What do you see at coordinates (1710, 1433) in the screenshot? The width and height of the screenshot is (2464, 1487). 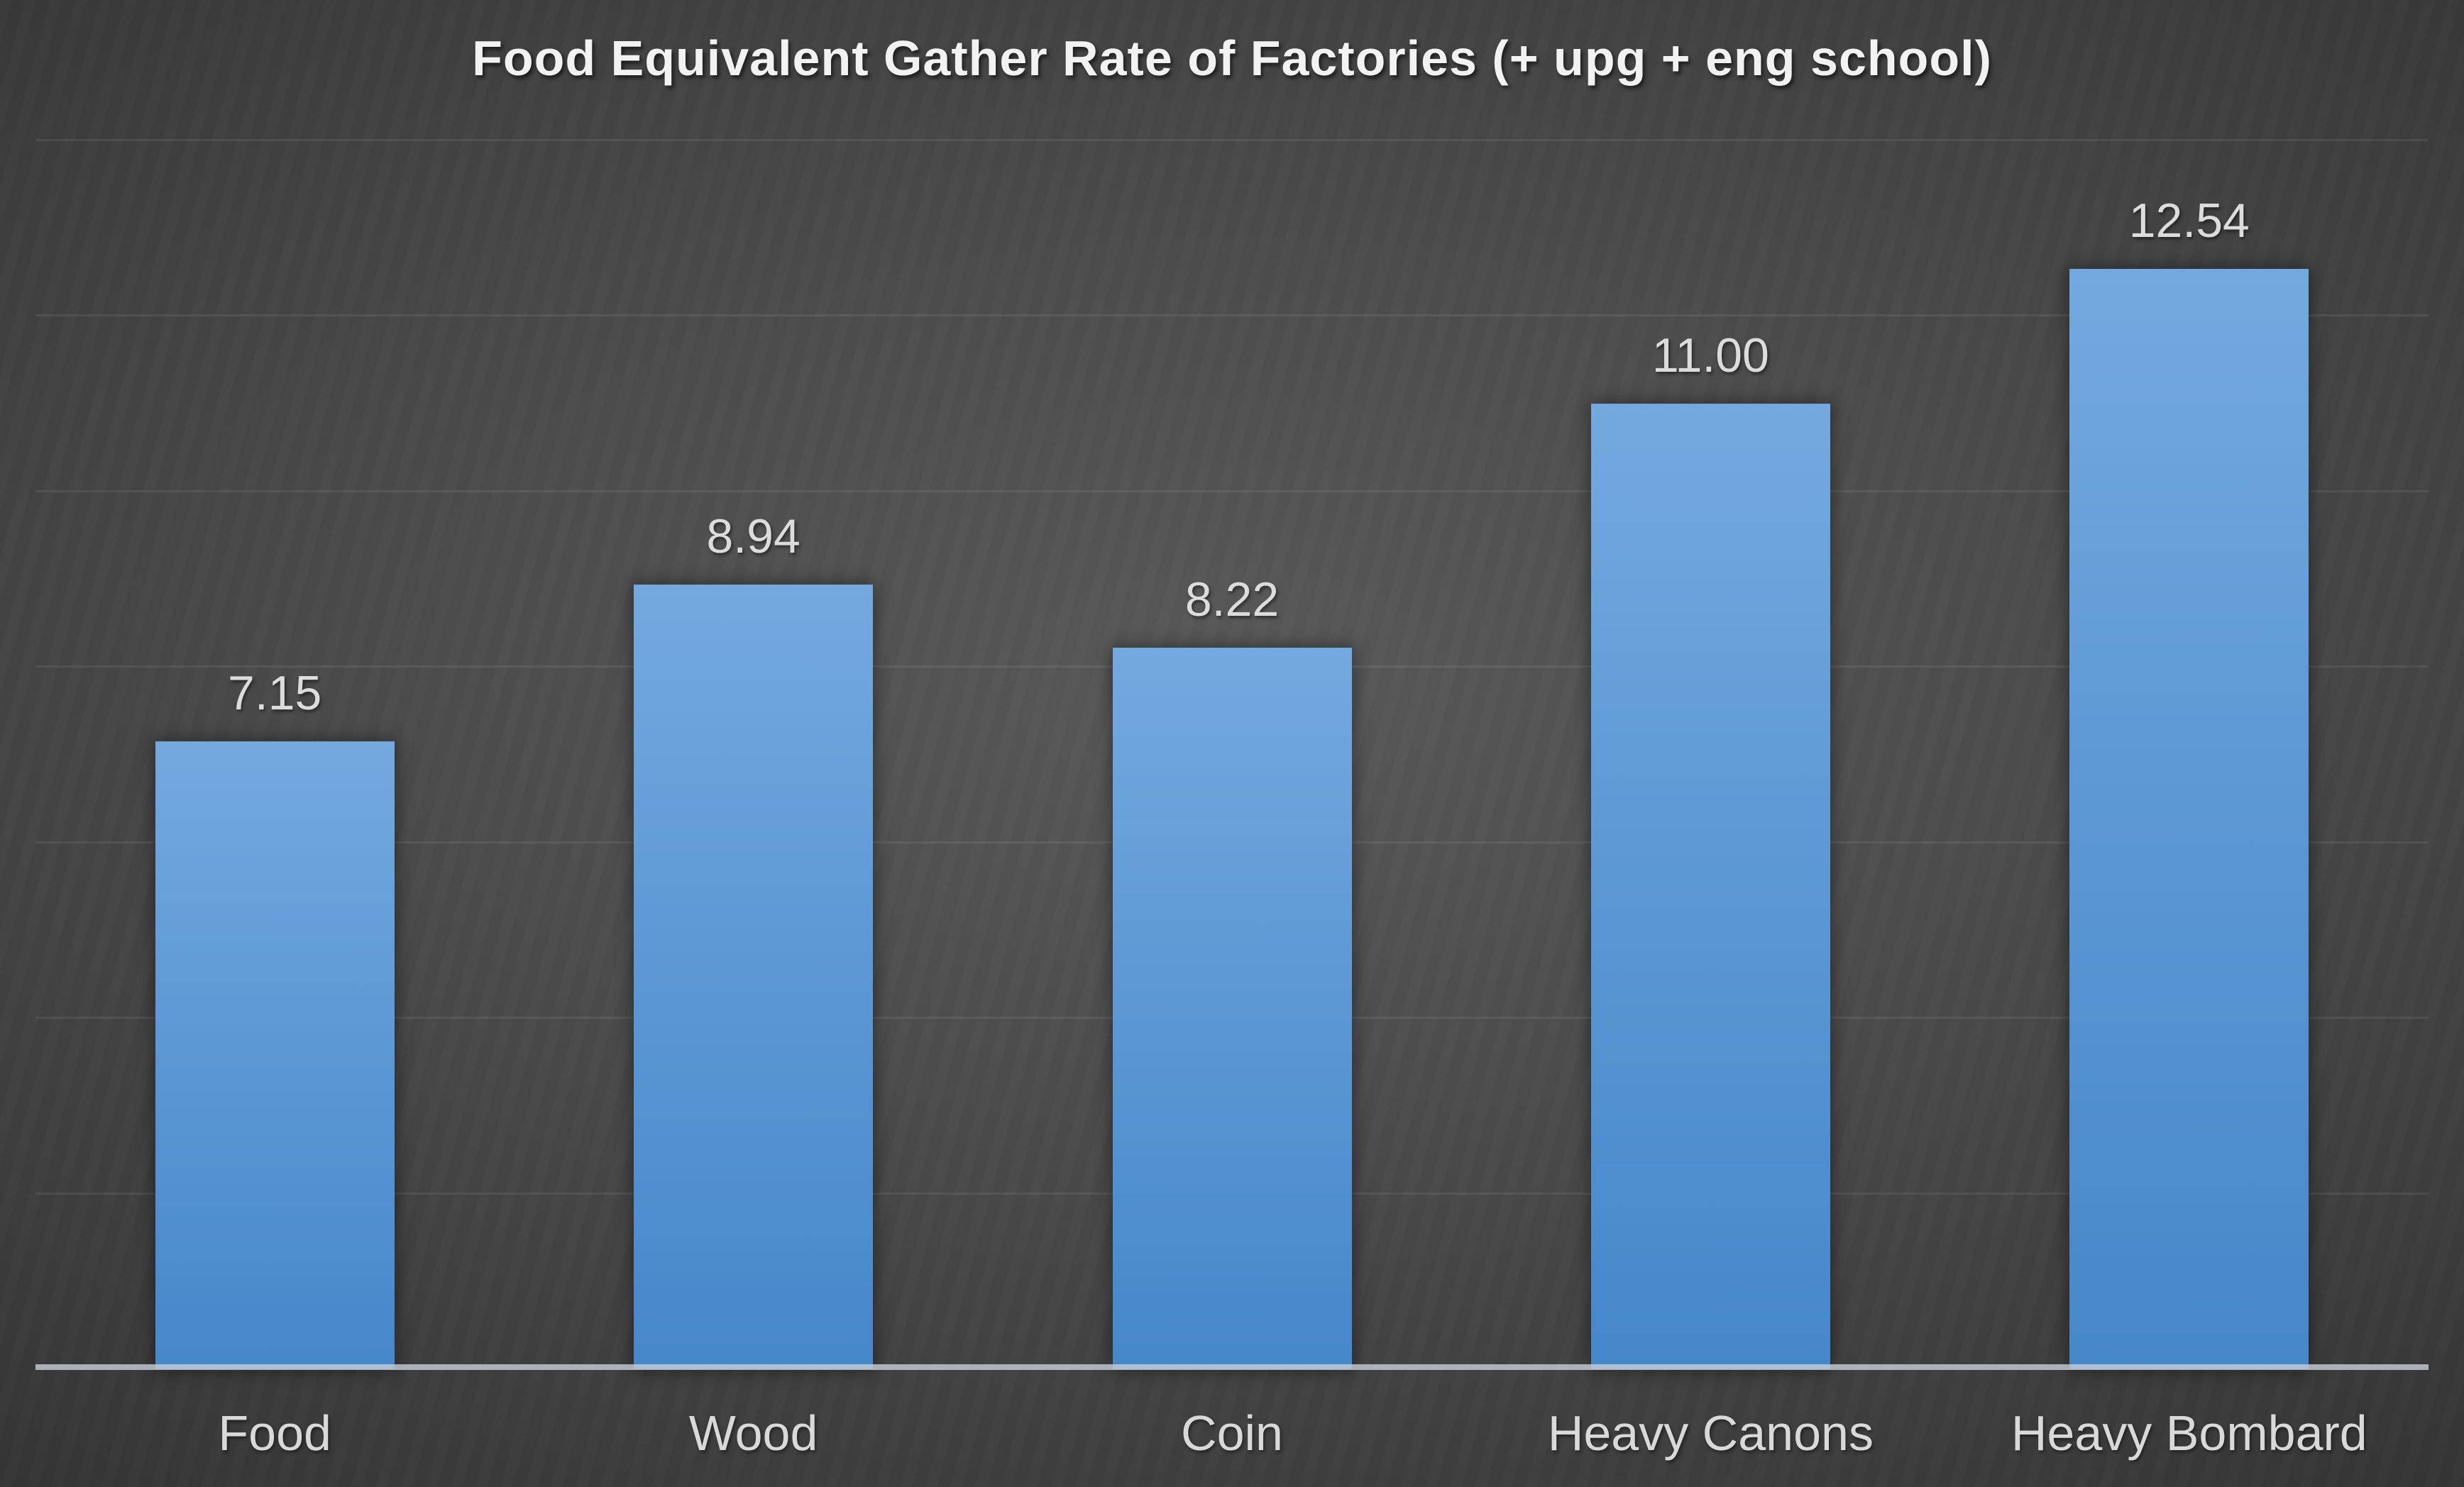 I see `category-label-heavy-canons: Heavy Canons` at bounding box center [1710, 1433].